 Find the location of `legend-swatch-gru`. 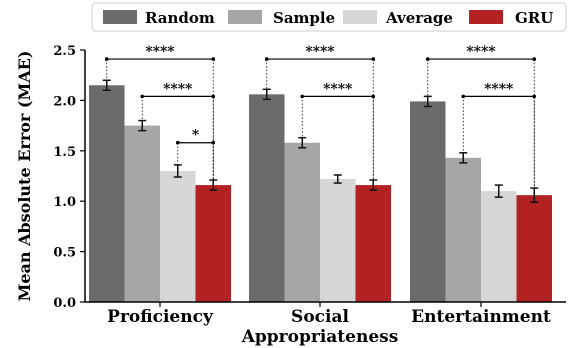

legend-swatch-gru is located at coordinates (486, 17).